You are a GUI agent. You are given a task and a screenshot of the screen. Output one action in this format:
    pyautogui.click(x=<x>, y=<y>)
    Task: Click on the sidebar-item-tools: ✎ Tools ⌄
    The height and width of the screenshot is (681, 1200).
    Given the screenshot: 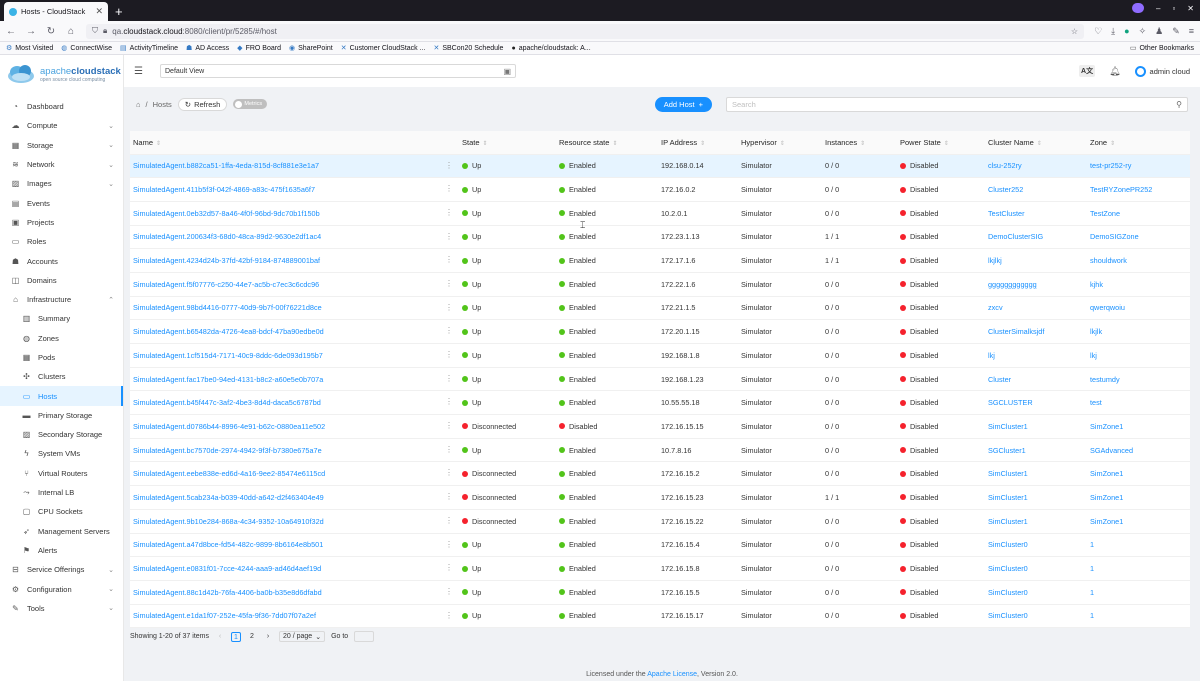 What is the action you would take?
    pyautogui.click(x=61, y=608)
    